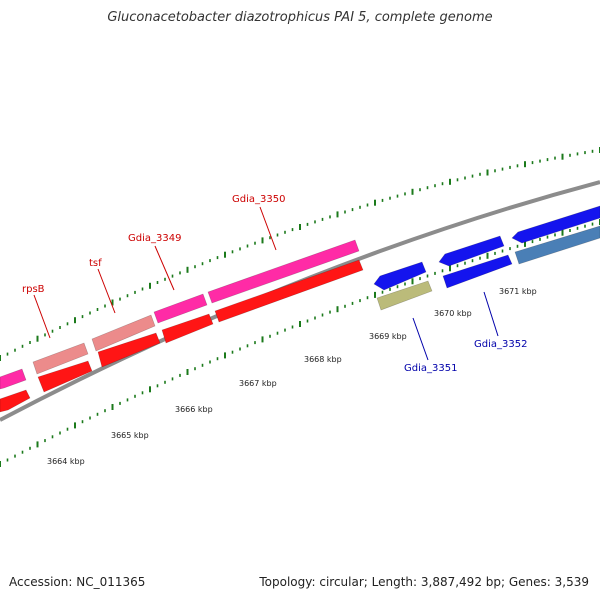 The height and width of the screenshot is (600, 600). I want to click on scale-label: 3666 kbp, so click(194, 409).